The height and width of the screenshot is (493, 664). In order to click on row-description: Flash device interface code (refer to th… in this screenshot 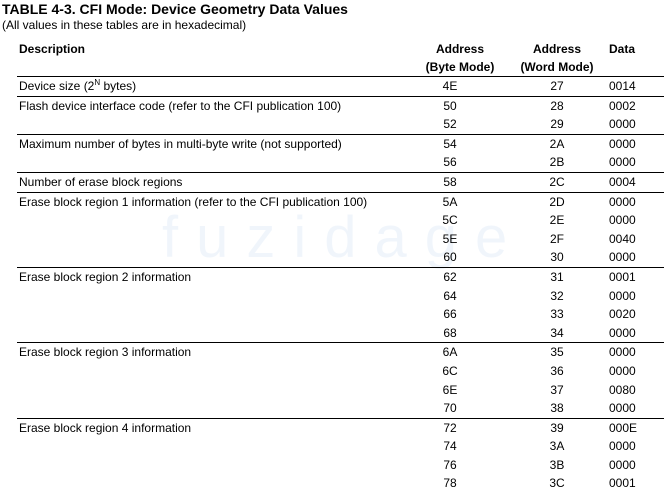, I will do `click(214, 105)`.